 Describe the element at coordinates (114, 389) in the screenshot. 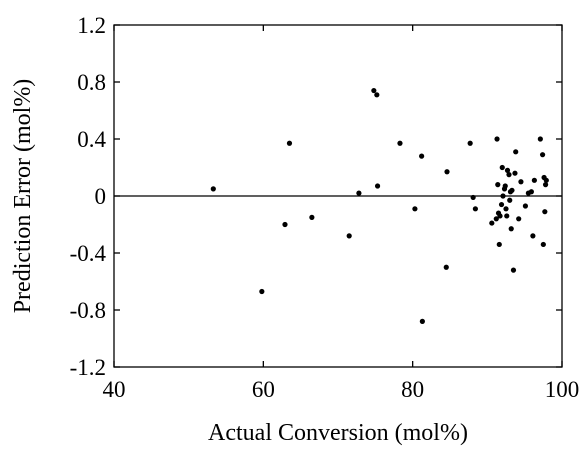

I see `x-tick-label: 40` at that location.